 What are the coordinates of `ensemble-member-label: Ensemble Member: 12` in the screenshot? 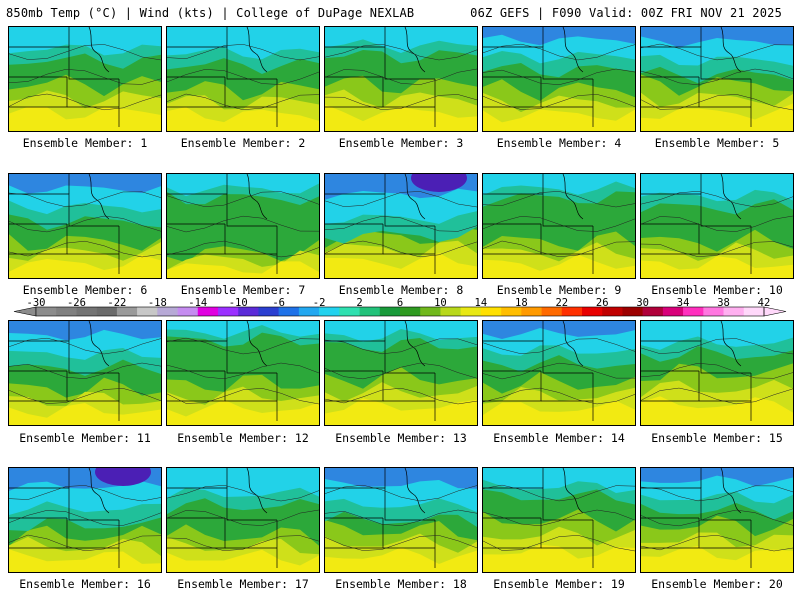 It's located at (243, 438).